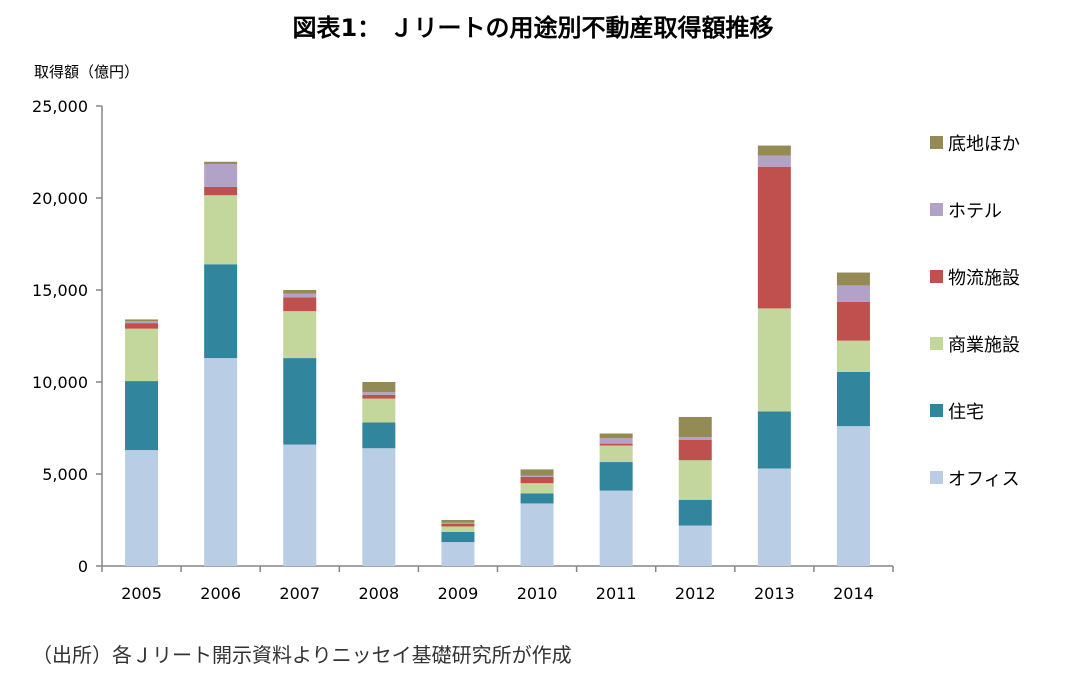 The image size is (1067, 680). Describe the element at coordinates (302, 655) in the screenshot. I see `source-note: （出所）各Ｊリート開示資料よりニッセイ基礎研究所が作成` at that location.